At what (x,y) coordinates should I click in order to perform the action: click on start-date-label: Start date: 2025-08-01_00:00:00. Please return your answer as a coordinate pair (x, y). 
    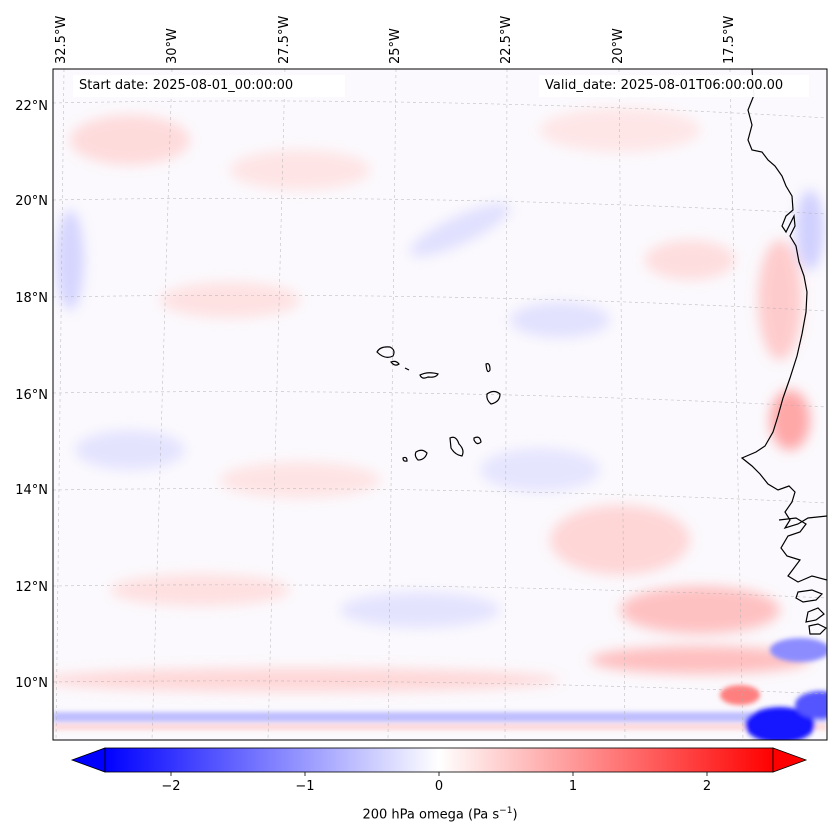
    Looking at the image, I should click on (186, 85).